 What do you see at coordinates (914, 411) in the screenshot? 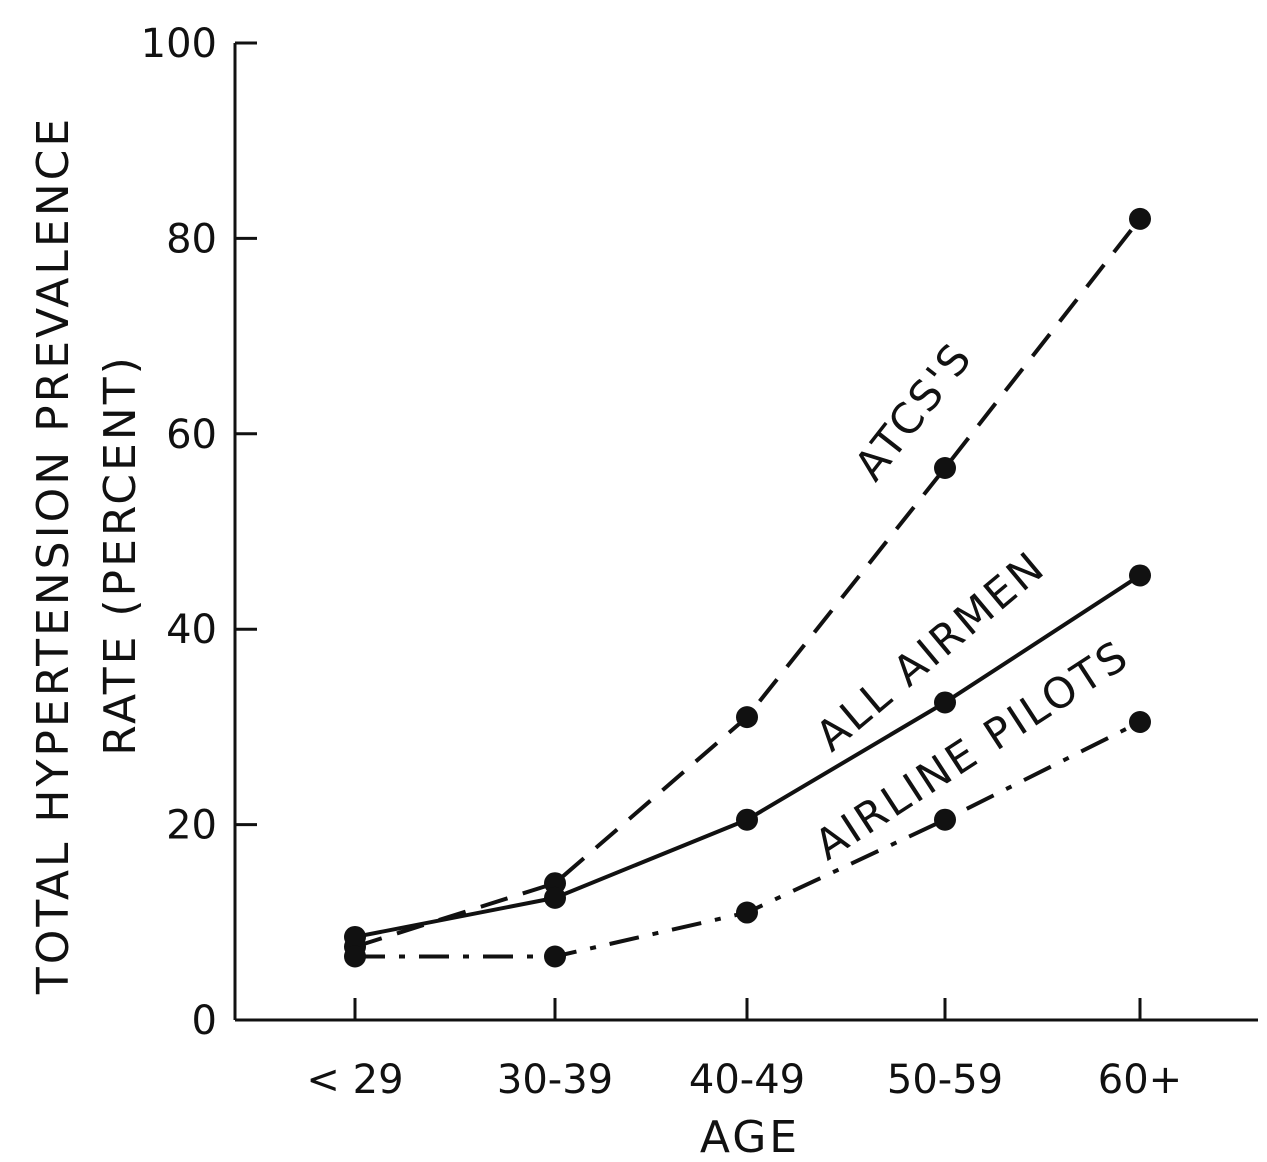
I see `series-label-atcs: ATCS'S` at bounding box center [914, 411].